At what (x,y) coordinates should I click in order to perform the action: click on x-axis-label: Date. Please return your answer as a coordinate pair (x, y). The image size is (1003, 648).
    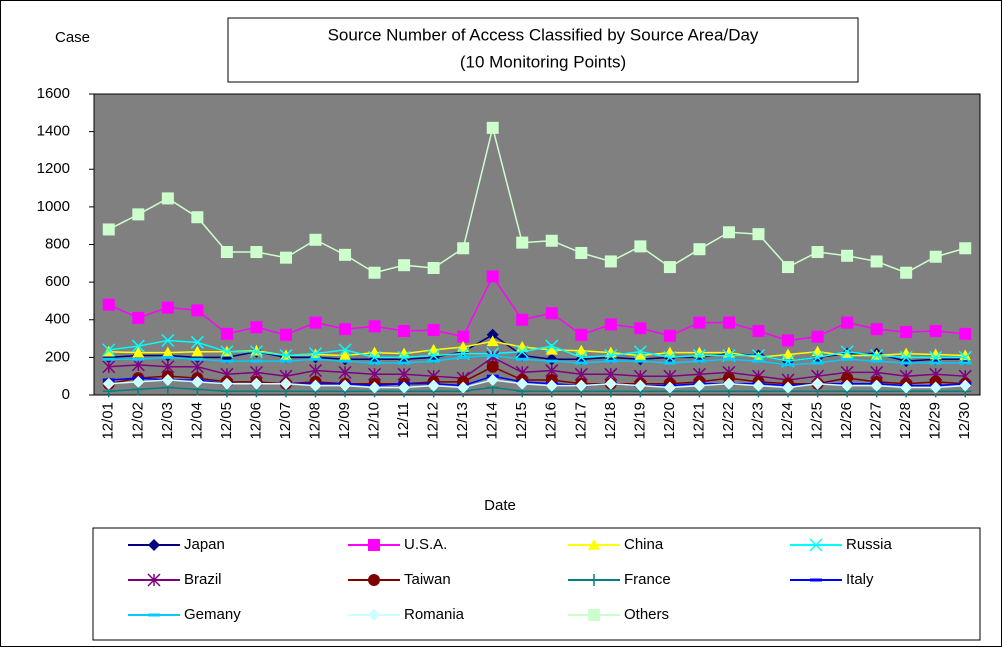
    Looking at the image, I should click on (500, 505).